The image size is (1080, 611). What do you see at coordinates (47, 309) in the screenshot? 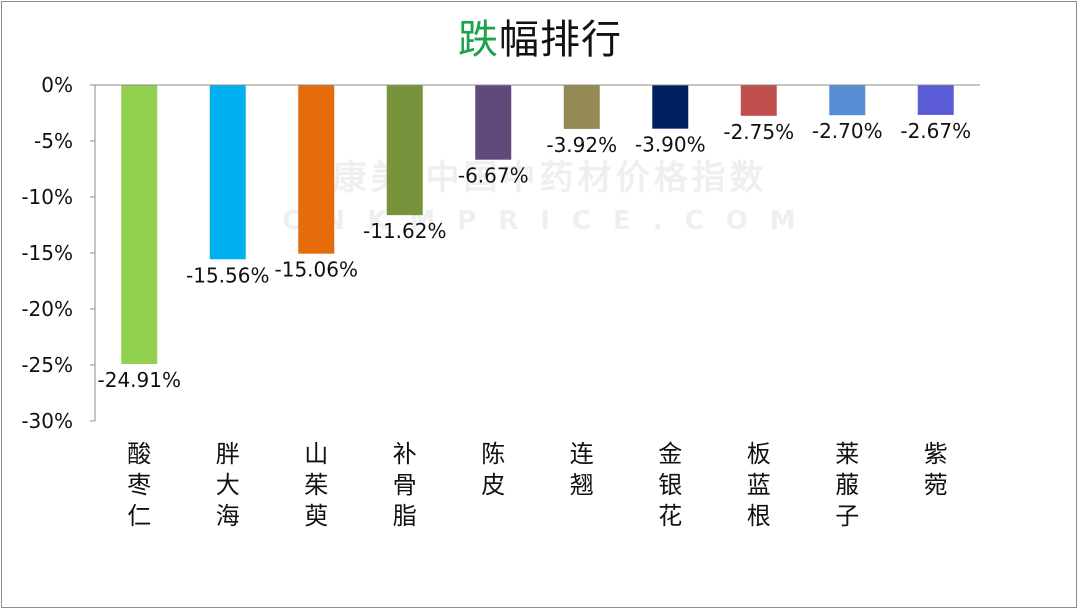
I see `y-tick-label: -20%` at bounding box center [47, 309].